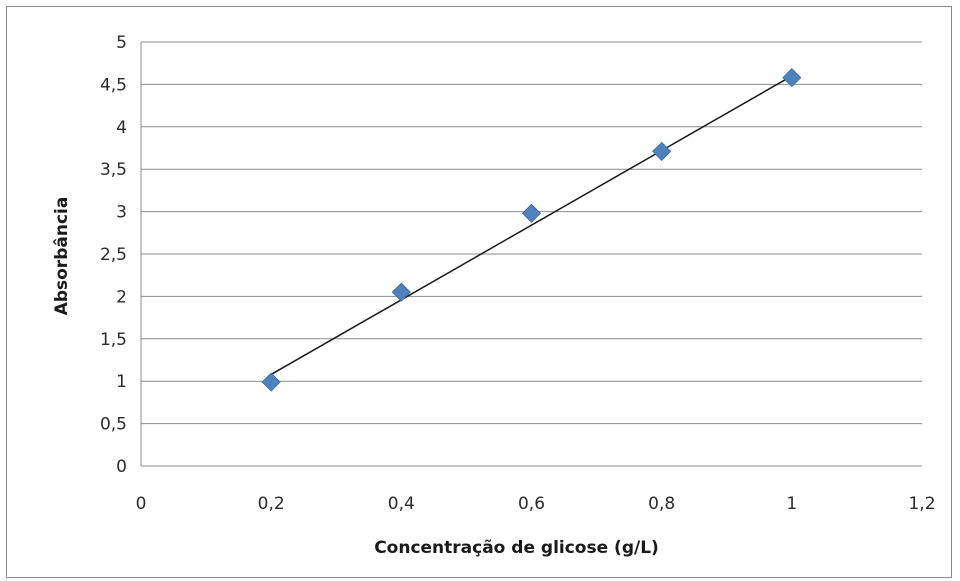 This screenshot has height=581, width=960. I want to click on y-tick-label: 2,5, so click(113, 255).